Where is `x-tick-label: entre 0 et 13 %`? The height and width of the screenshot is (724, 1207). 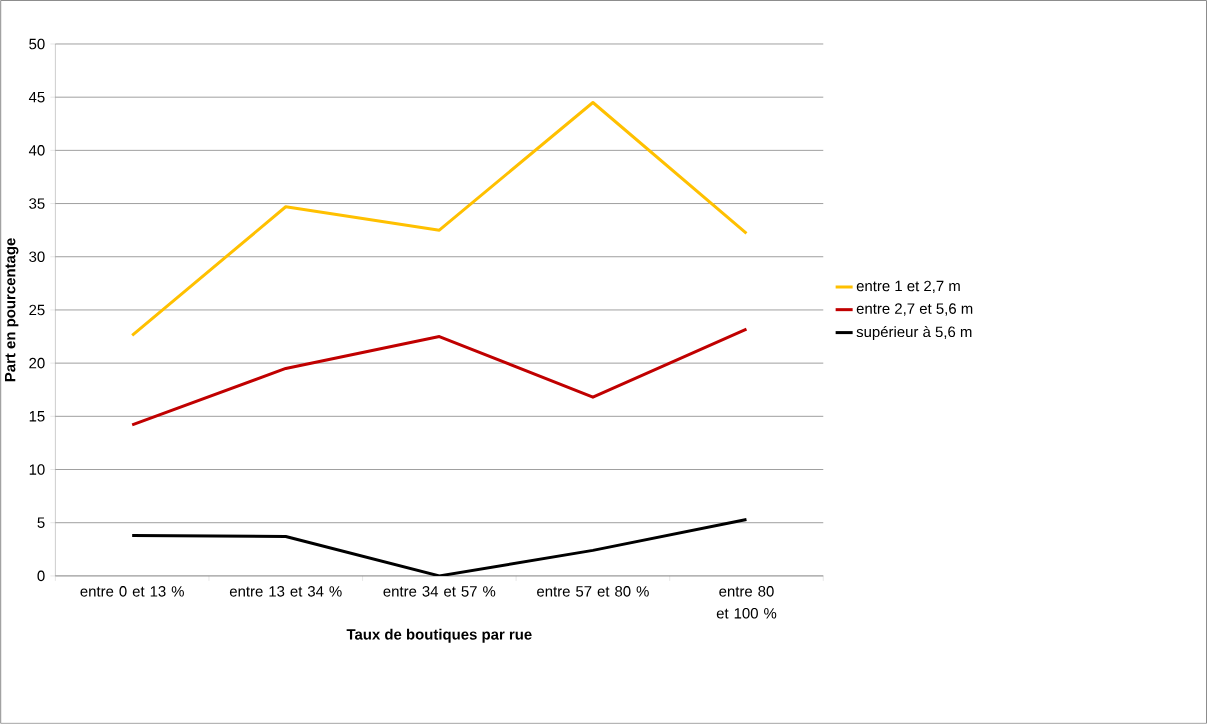 x-tick-label: entre 0 et 13 % is located at coordinates (132, 591).